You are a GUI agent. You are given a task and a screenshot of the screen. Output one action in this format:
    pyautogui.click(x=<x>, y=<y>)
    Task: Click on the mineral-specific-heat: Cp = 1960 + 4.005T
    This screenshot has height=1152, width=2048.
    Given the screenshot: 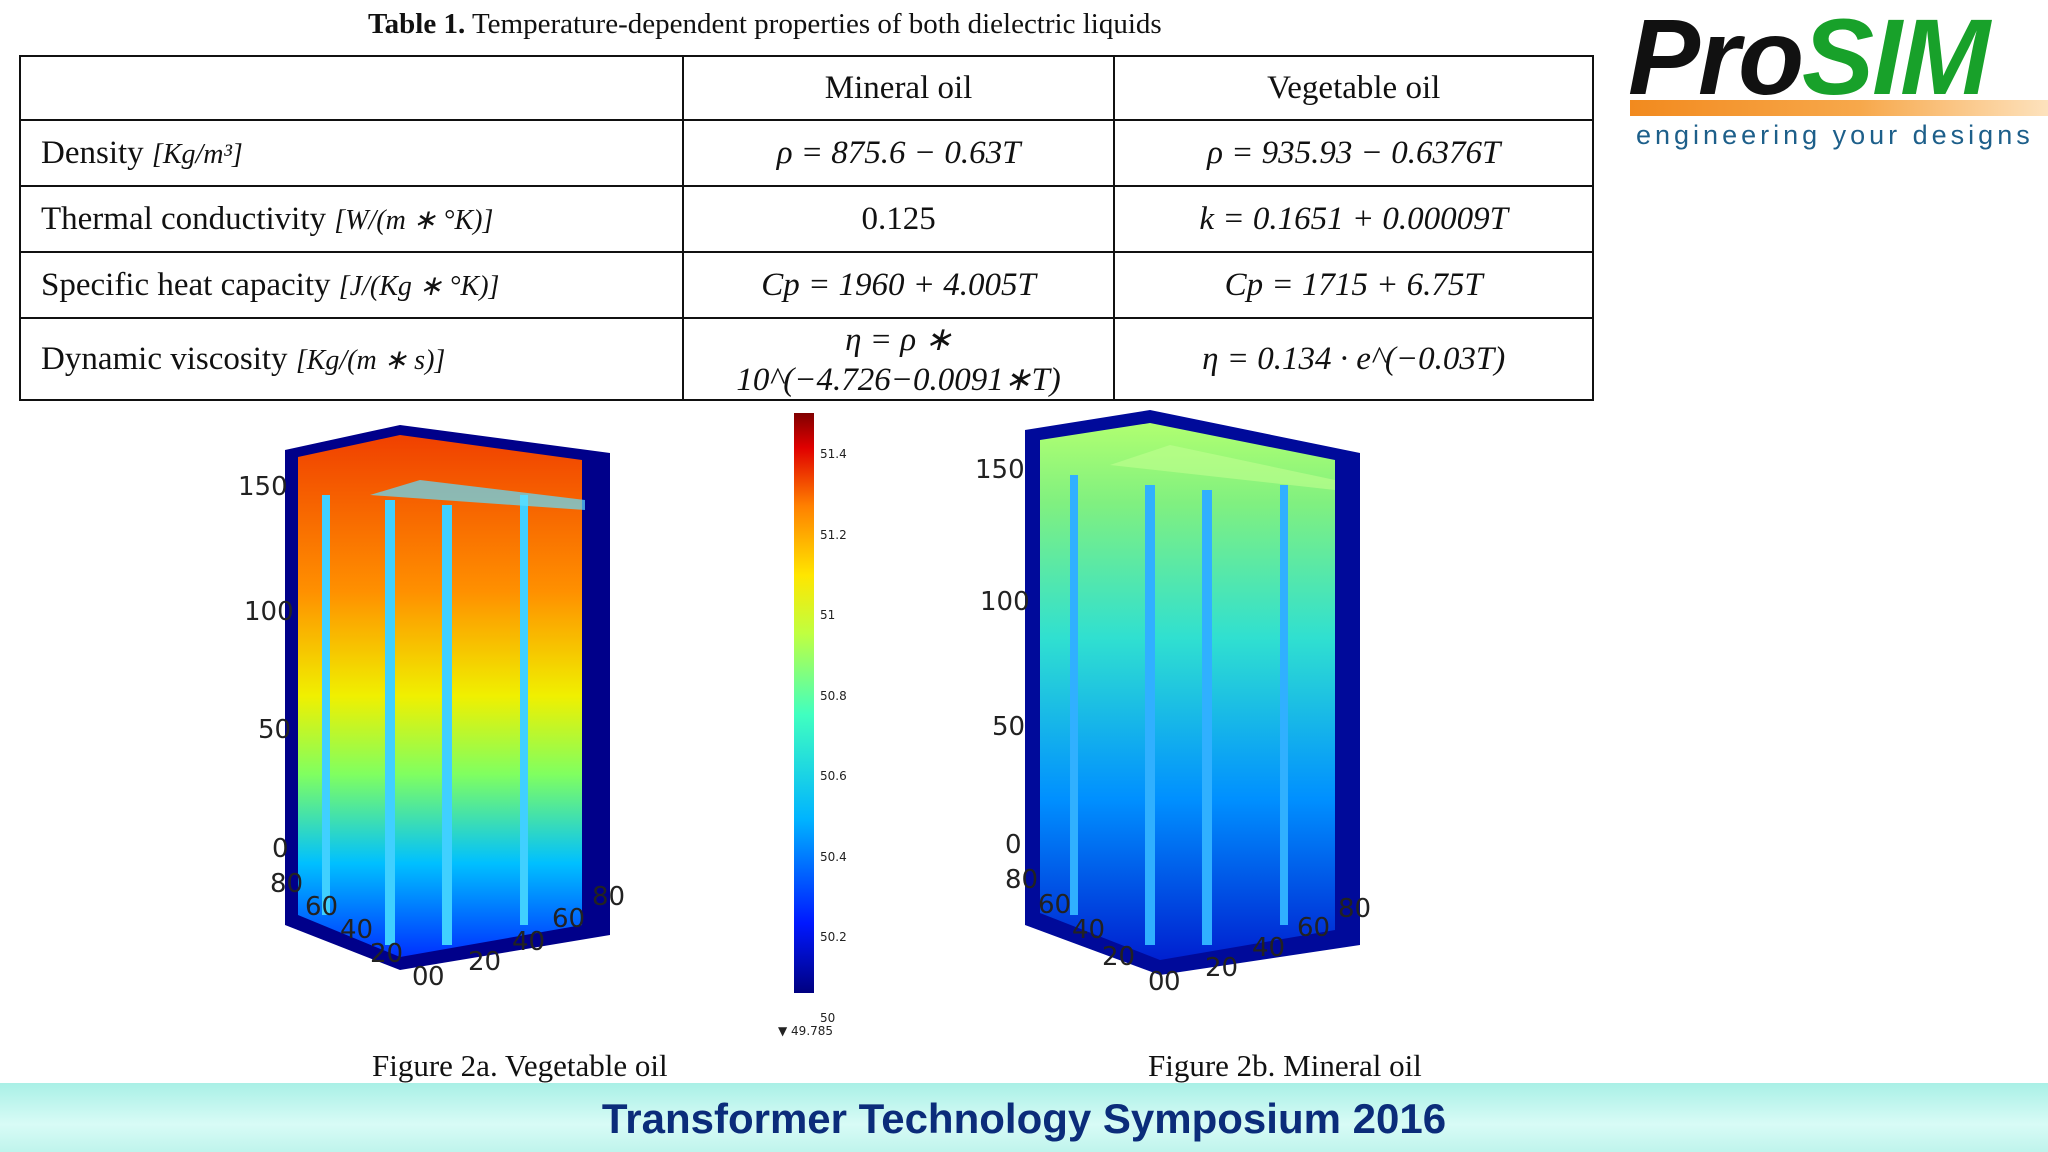 What is the action you would take?
    pyautogui.click(x=898, y=285)
    